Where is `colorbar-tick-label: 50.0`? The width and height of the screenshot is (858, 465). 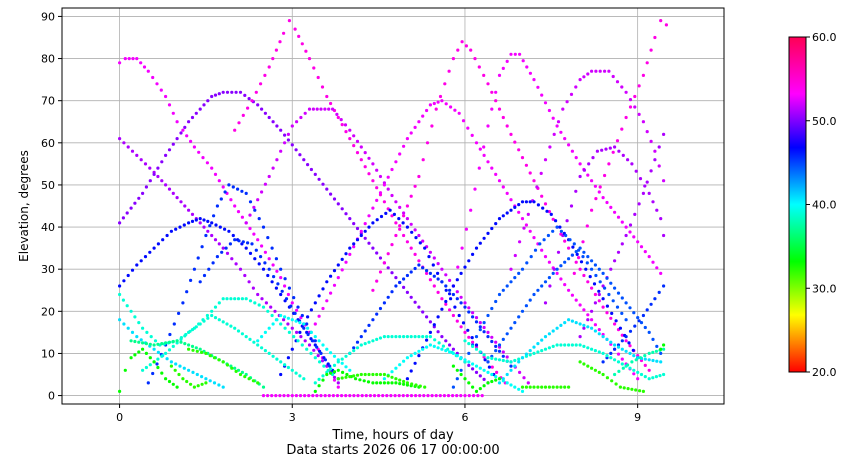 colorbar-tick-label: 50.0 is located at coordinates (824, 121).